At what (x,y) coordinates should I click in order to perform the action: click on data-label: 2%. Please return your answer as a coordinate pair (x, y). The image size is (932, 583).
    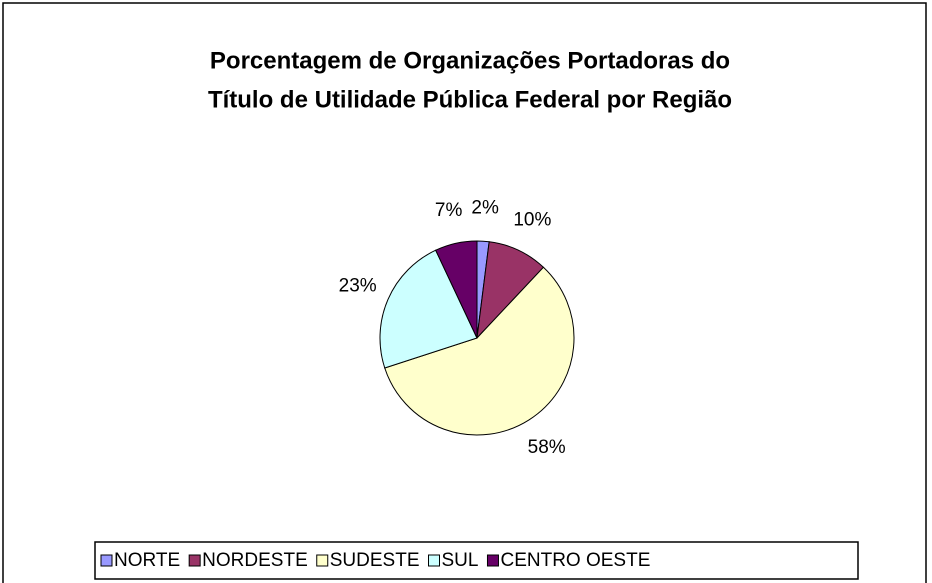
    Looking at the image, I should click on (485, 207).